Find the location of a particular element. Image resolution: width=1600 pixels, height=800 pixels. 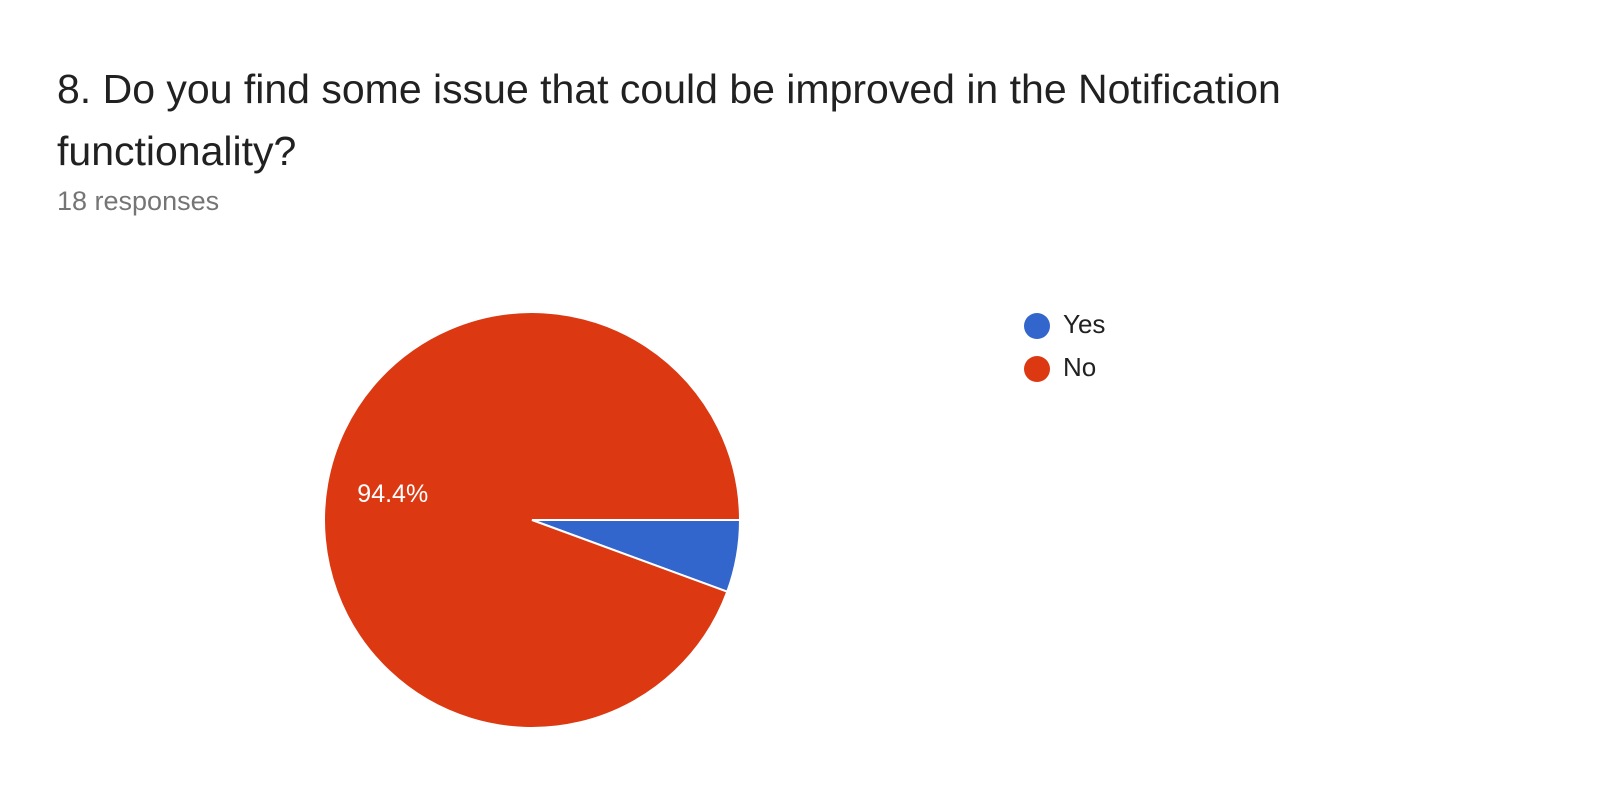

pie-slice is located at coordinates (532, 520).